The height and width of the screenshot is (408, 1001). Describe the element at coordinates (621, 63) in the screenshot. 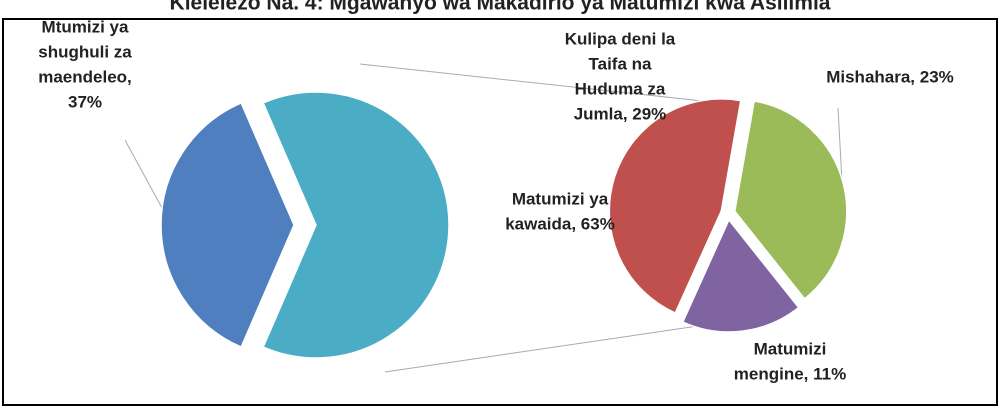

I see `slice-label: Taifa na` at that location.